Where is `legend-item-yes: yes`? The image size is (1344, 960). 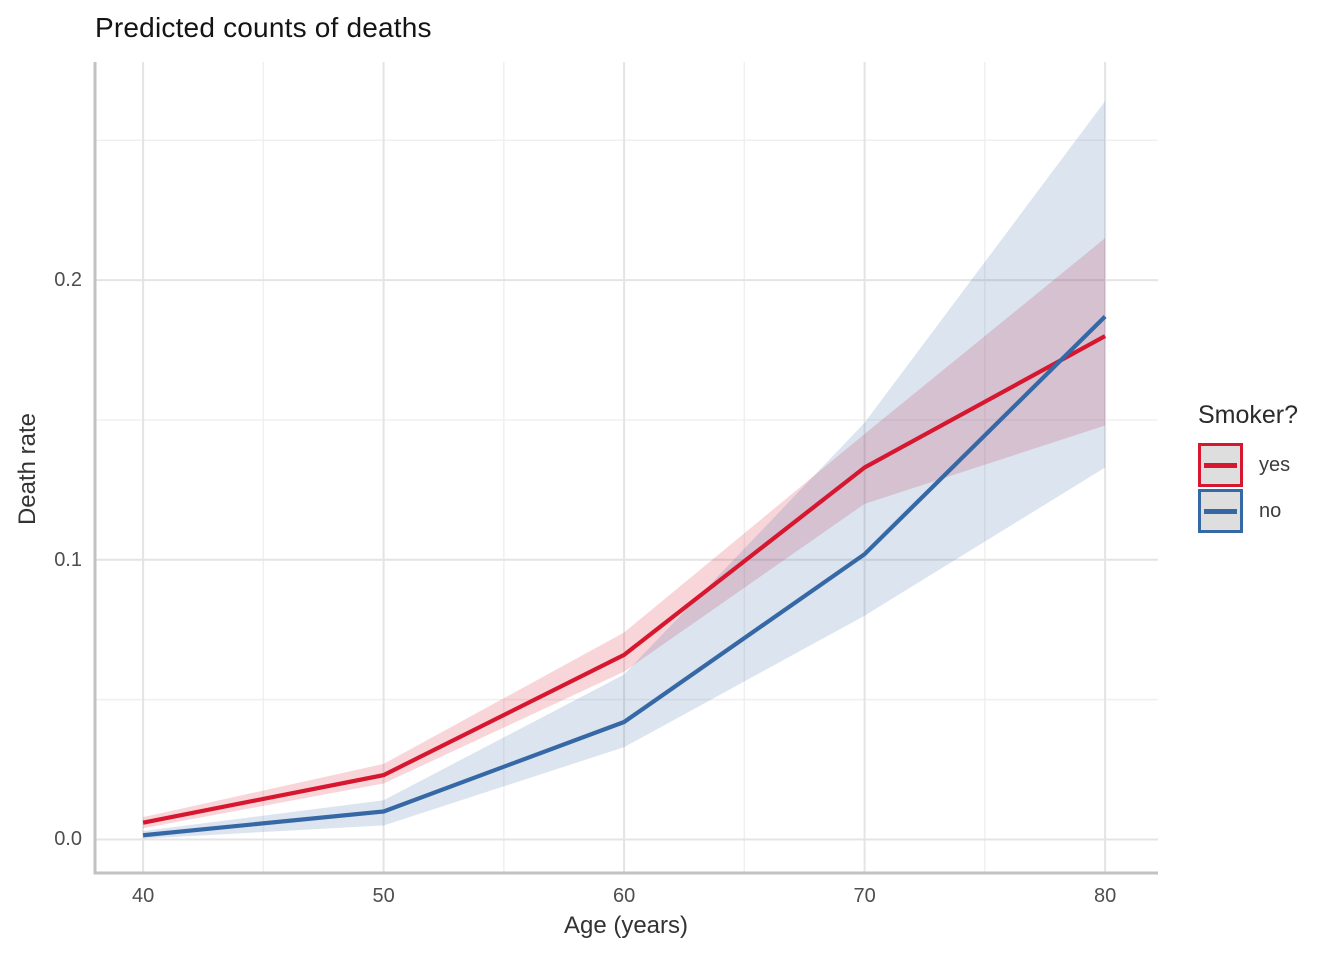 legend-item-yes: yes is located at coordinates (1248, 465).